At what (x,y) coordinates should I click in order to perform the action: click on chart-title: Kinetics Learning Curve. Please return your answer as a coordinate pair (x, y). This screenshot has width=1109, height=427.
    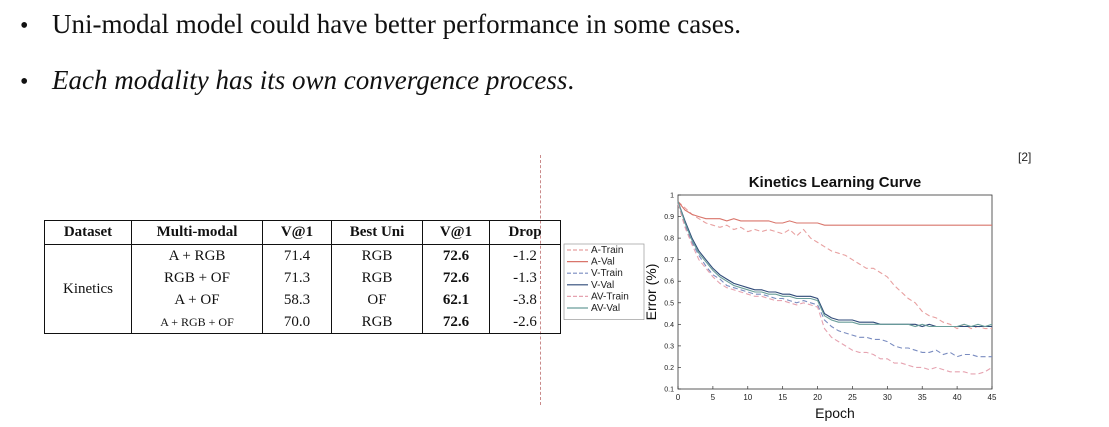
    Looking at the image, I should click on (835, 182).